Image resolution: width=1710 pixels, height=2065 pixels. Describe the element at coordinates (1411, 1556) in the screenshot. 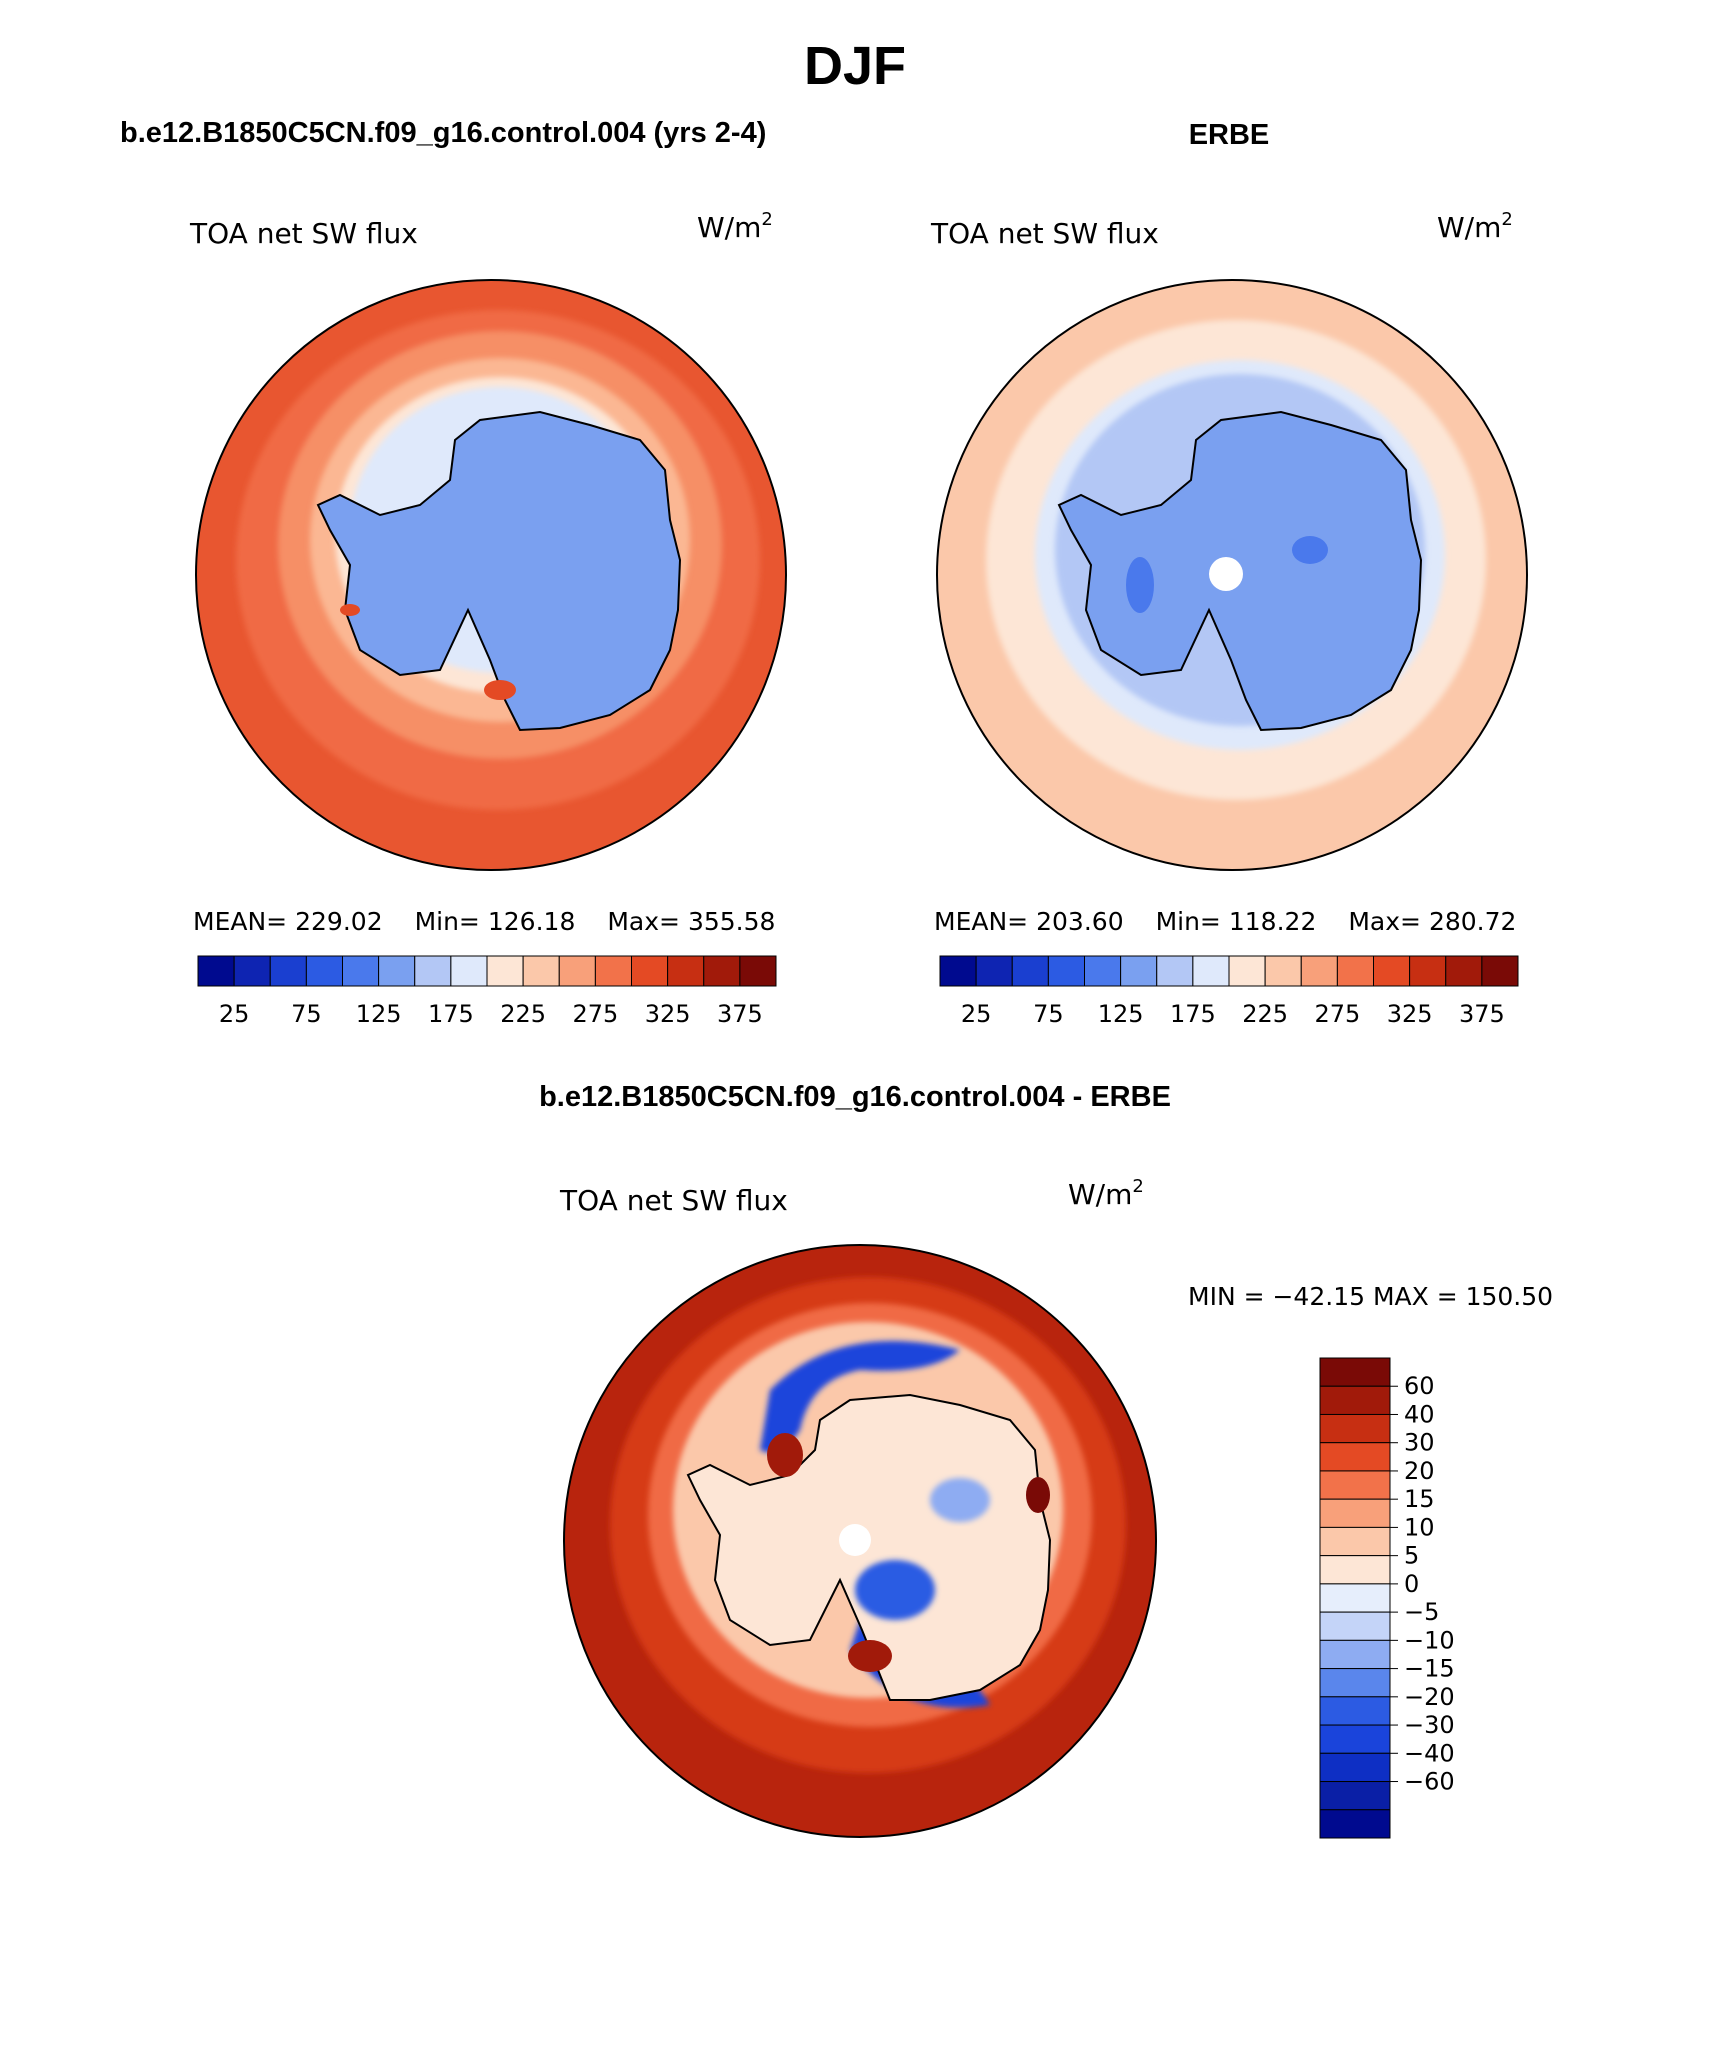

I see `diff-colorbar-tick-label: 5` at that location.